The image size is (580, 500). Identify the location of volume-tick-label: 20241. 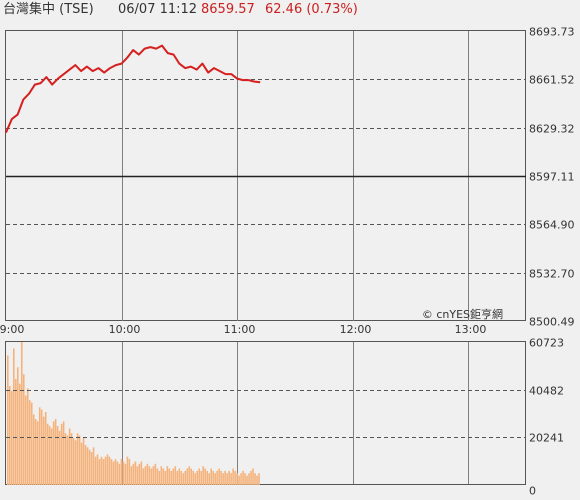
(546, 438).